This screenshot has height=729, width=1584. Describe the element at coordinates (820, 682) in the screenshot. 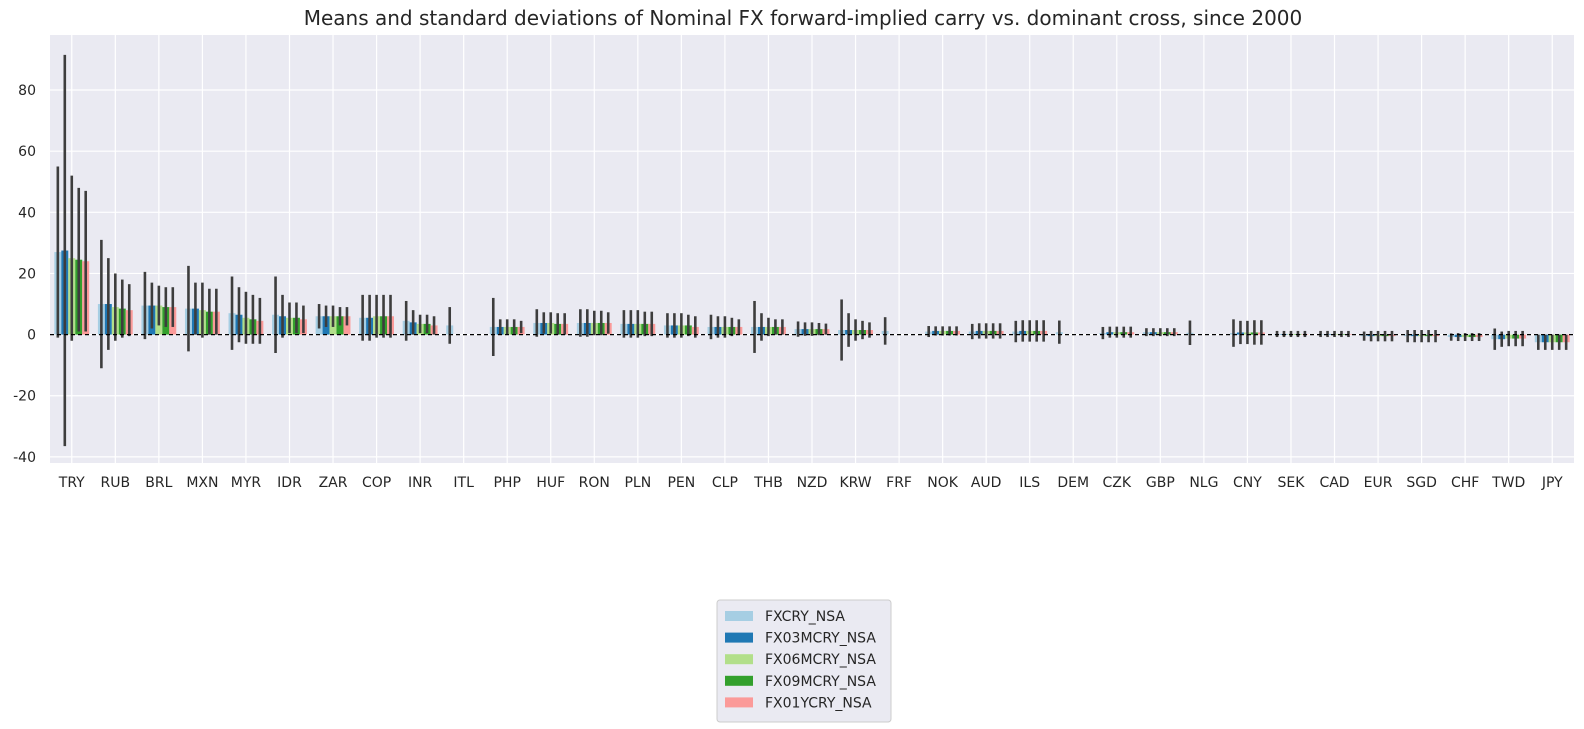

I see `legend-label: FX09MCRY_NSA` at that location.